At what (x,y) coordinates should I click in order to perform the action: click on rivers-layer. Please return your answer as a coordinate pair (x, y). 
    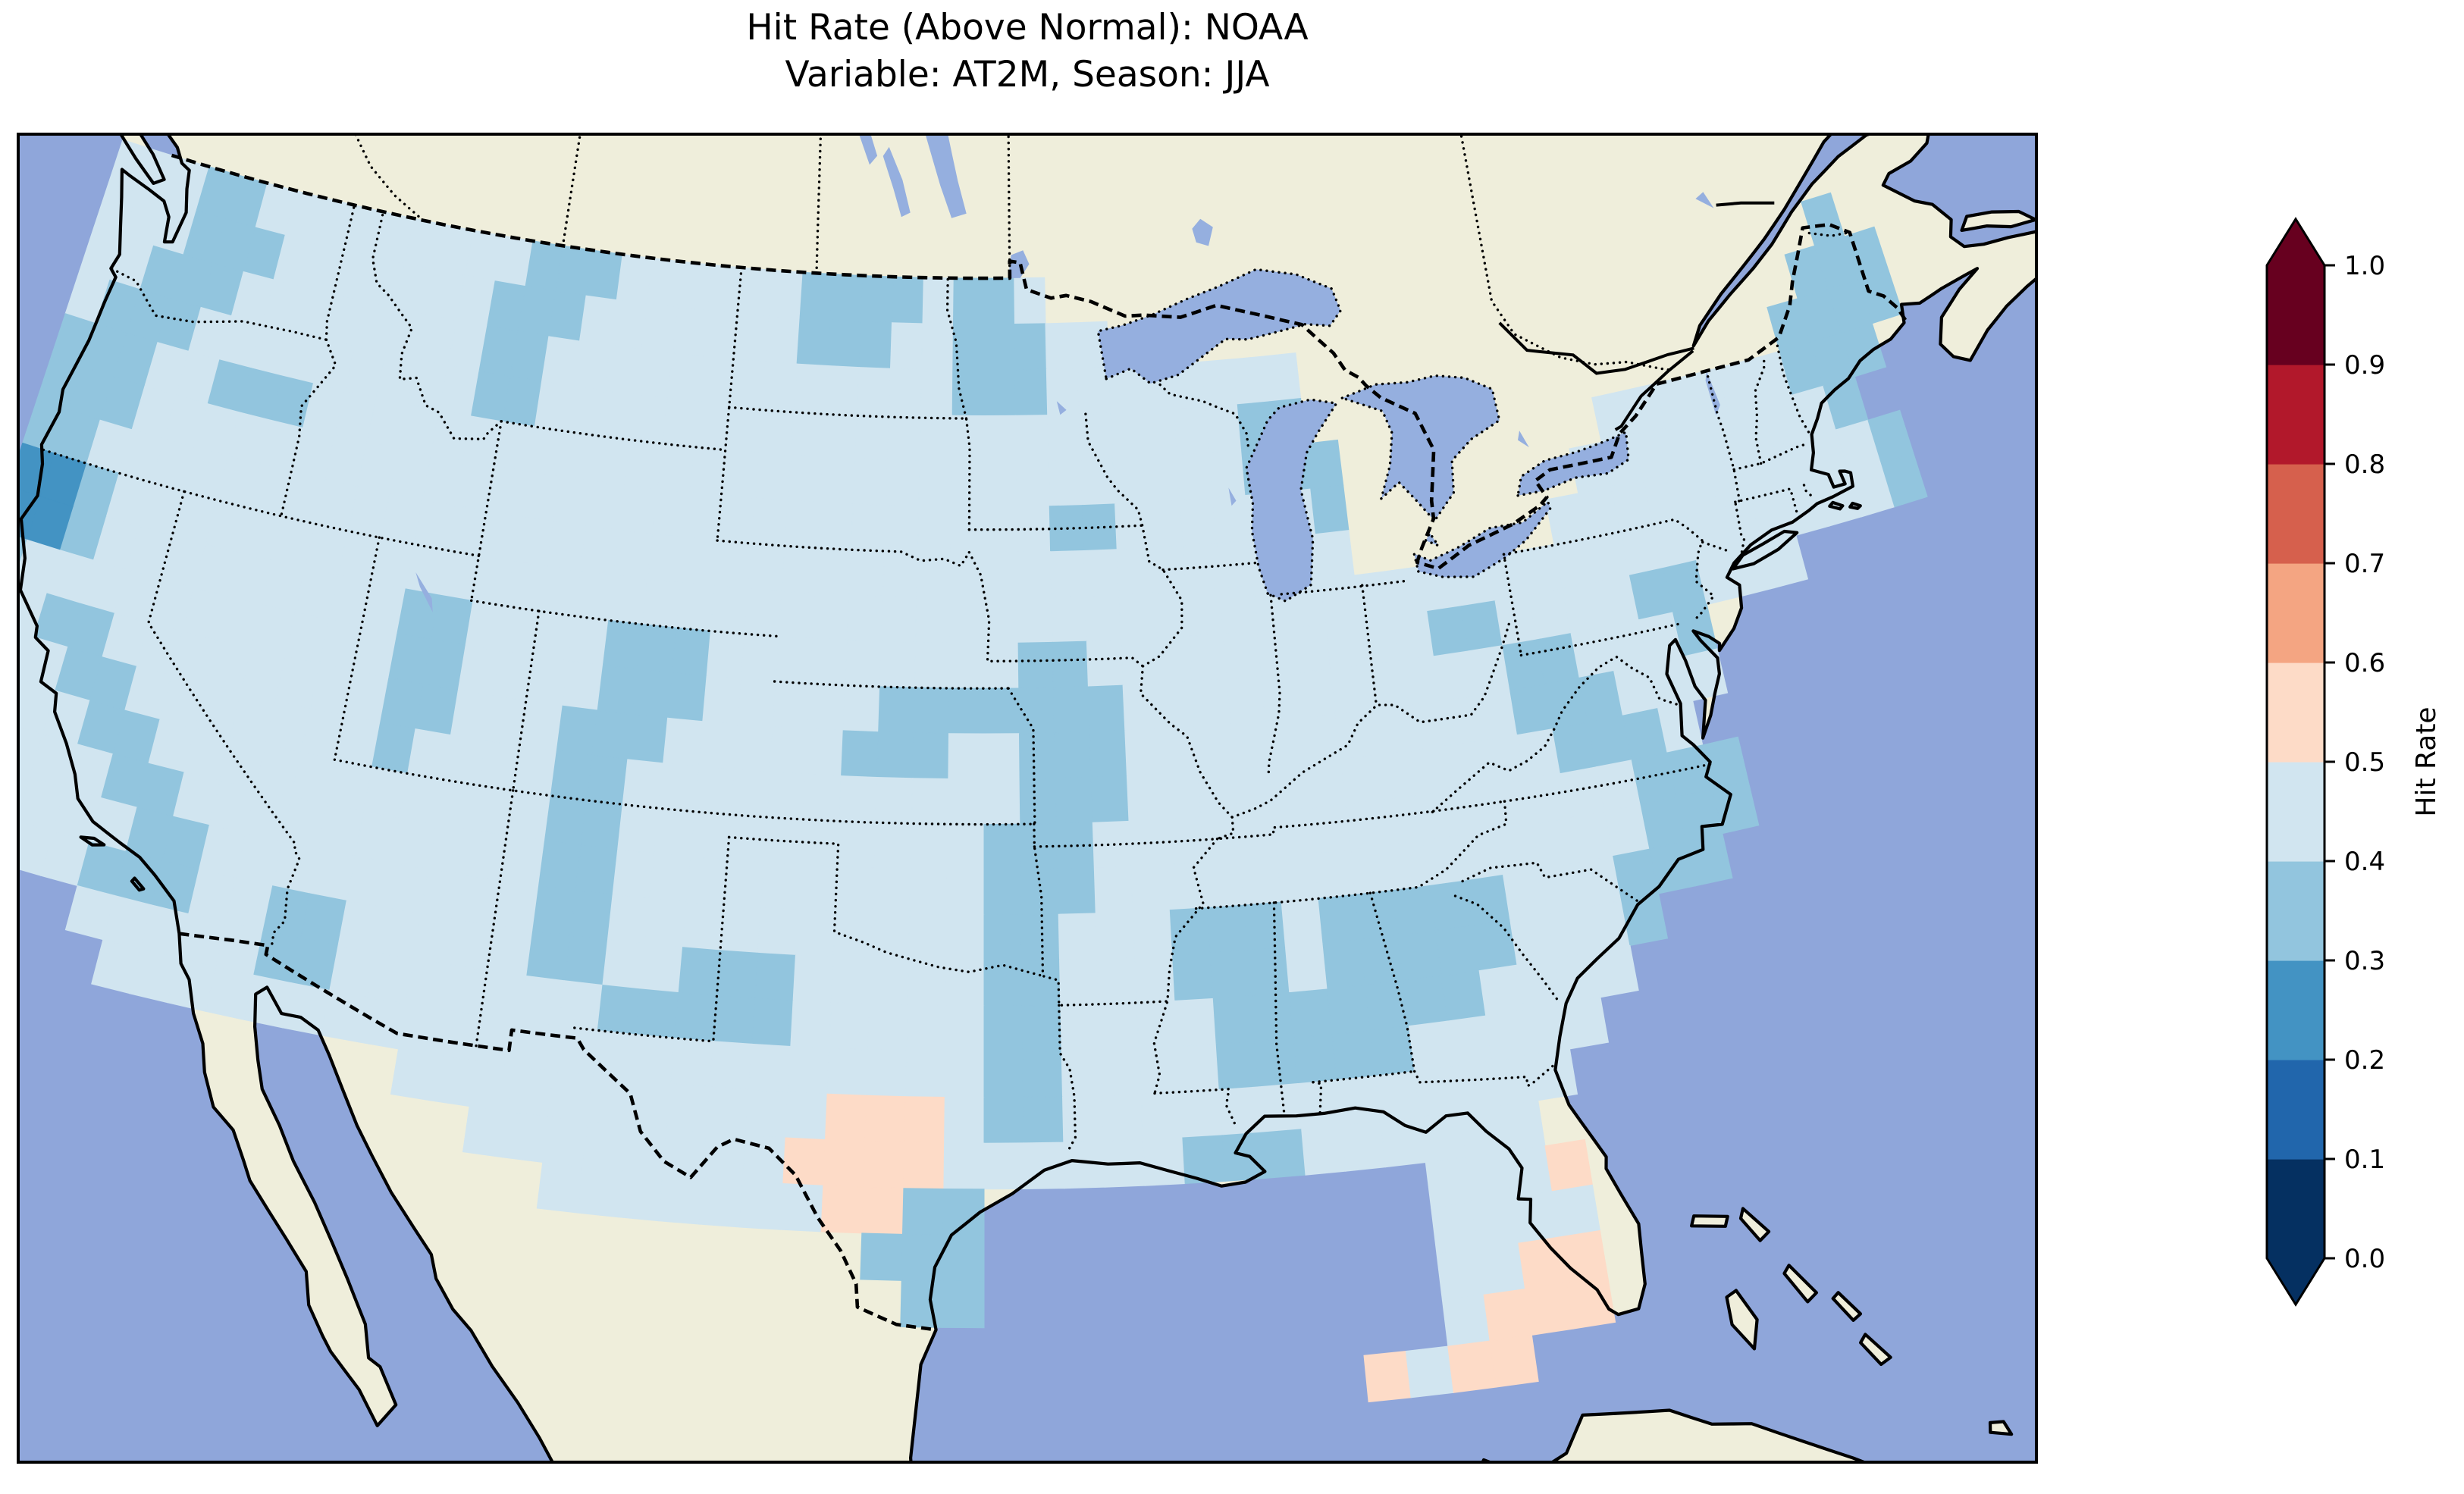
    Looking at the image, I should click on (1637, 316).